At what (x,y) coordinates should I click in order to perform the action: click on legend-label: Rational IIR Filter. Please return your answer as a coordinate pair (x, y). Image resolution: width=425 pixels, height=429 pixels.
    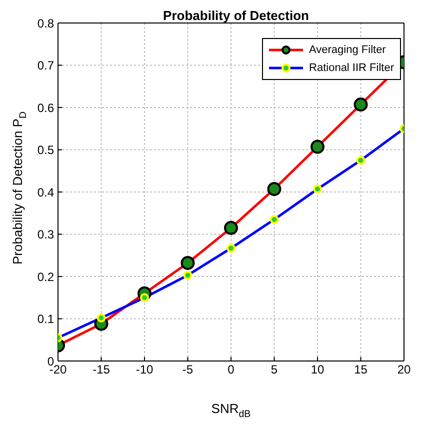
    Looking at the image, I should click on (351, 68).